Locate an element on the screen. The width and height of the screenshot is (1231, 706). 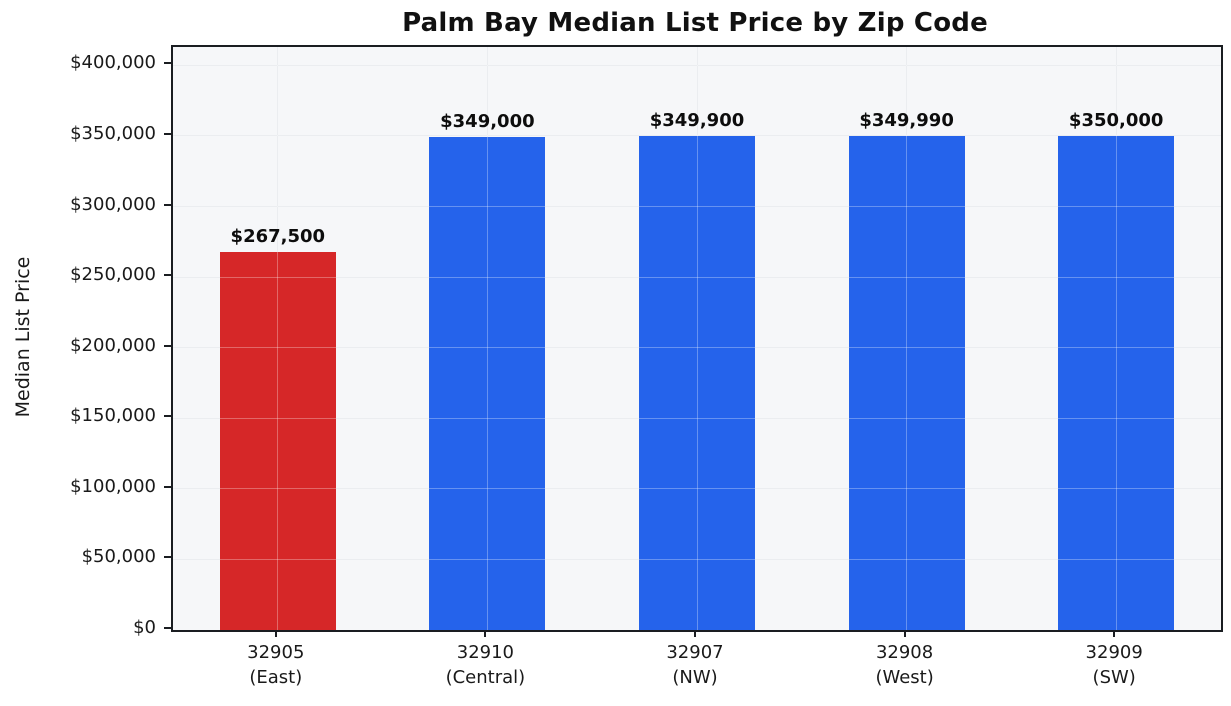
bar-value-label: $350,000 is located at coordinates (1116, 120).